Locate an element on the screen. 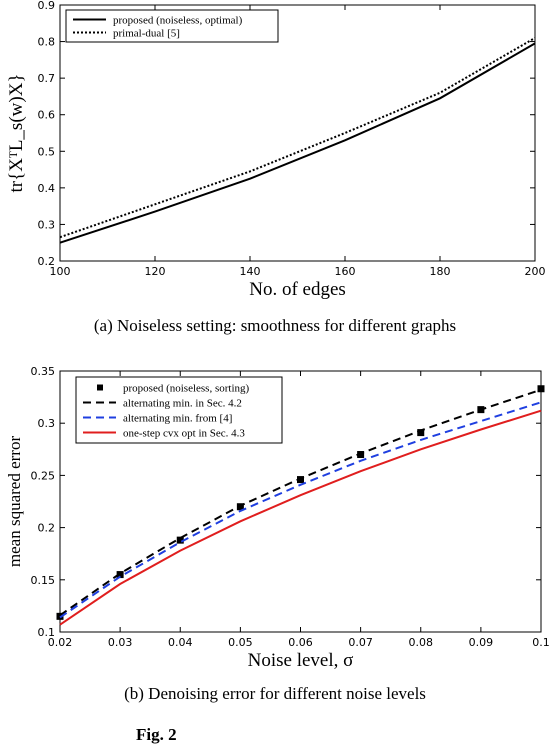 This screenshot has height=745, width=550. legend-entry: alternating min. in Sec. 4.2 is located at coordinates (182, 404).